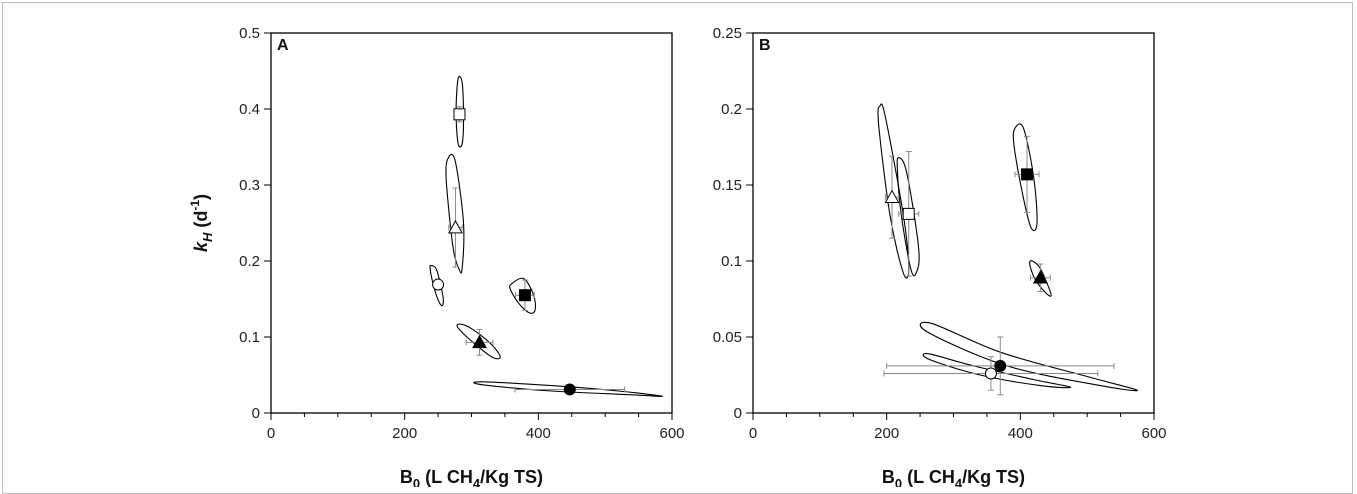 The width and height of the screenshot is (1357, 494). Describe the element at coordinates (727, 185) in the screenshot. I see `y-tick-label: 0.15` at that location.